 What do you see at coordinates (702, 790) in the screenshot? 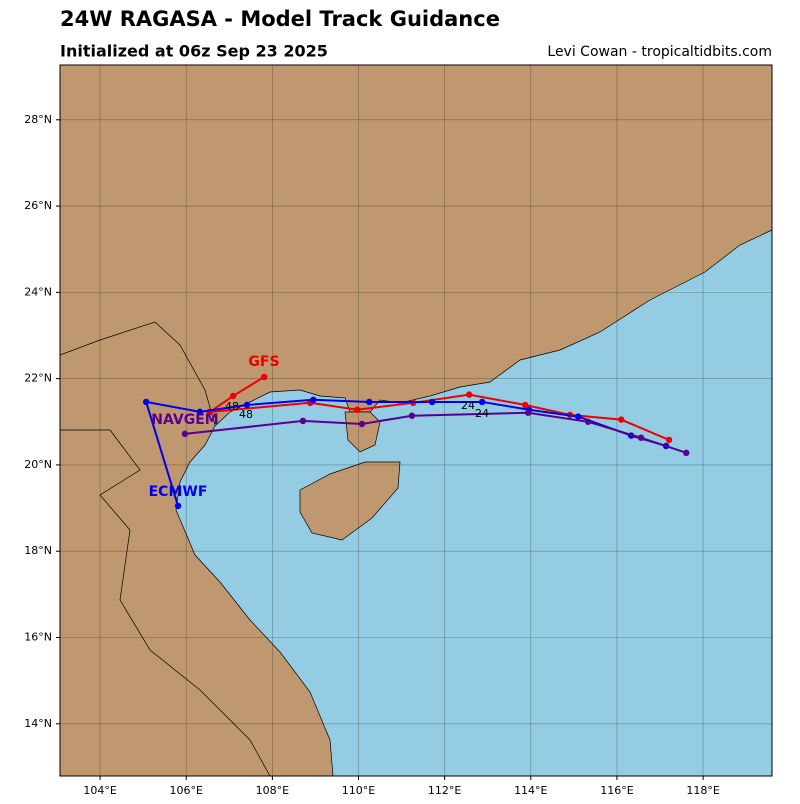
I see `x-tick-label: 118°E` at bounding box center [702, 790].